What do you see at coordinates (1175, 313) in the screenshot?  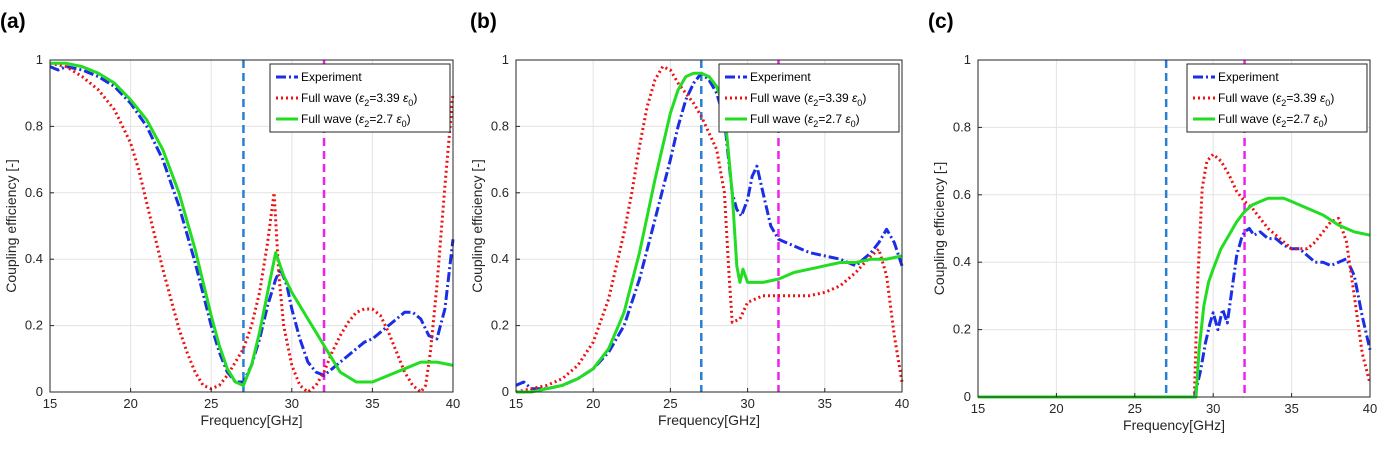 I see `series-line-experiment` at bounding box center [1175, 313].